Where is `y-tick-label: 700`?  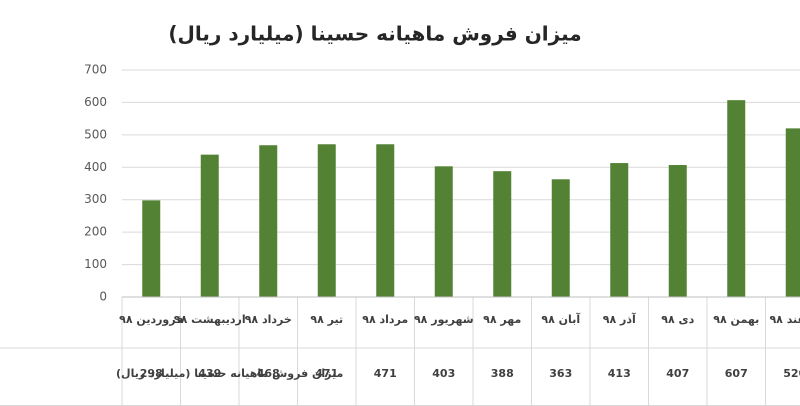
y-tick-label: 700 is located at coordinates (95, 70).